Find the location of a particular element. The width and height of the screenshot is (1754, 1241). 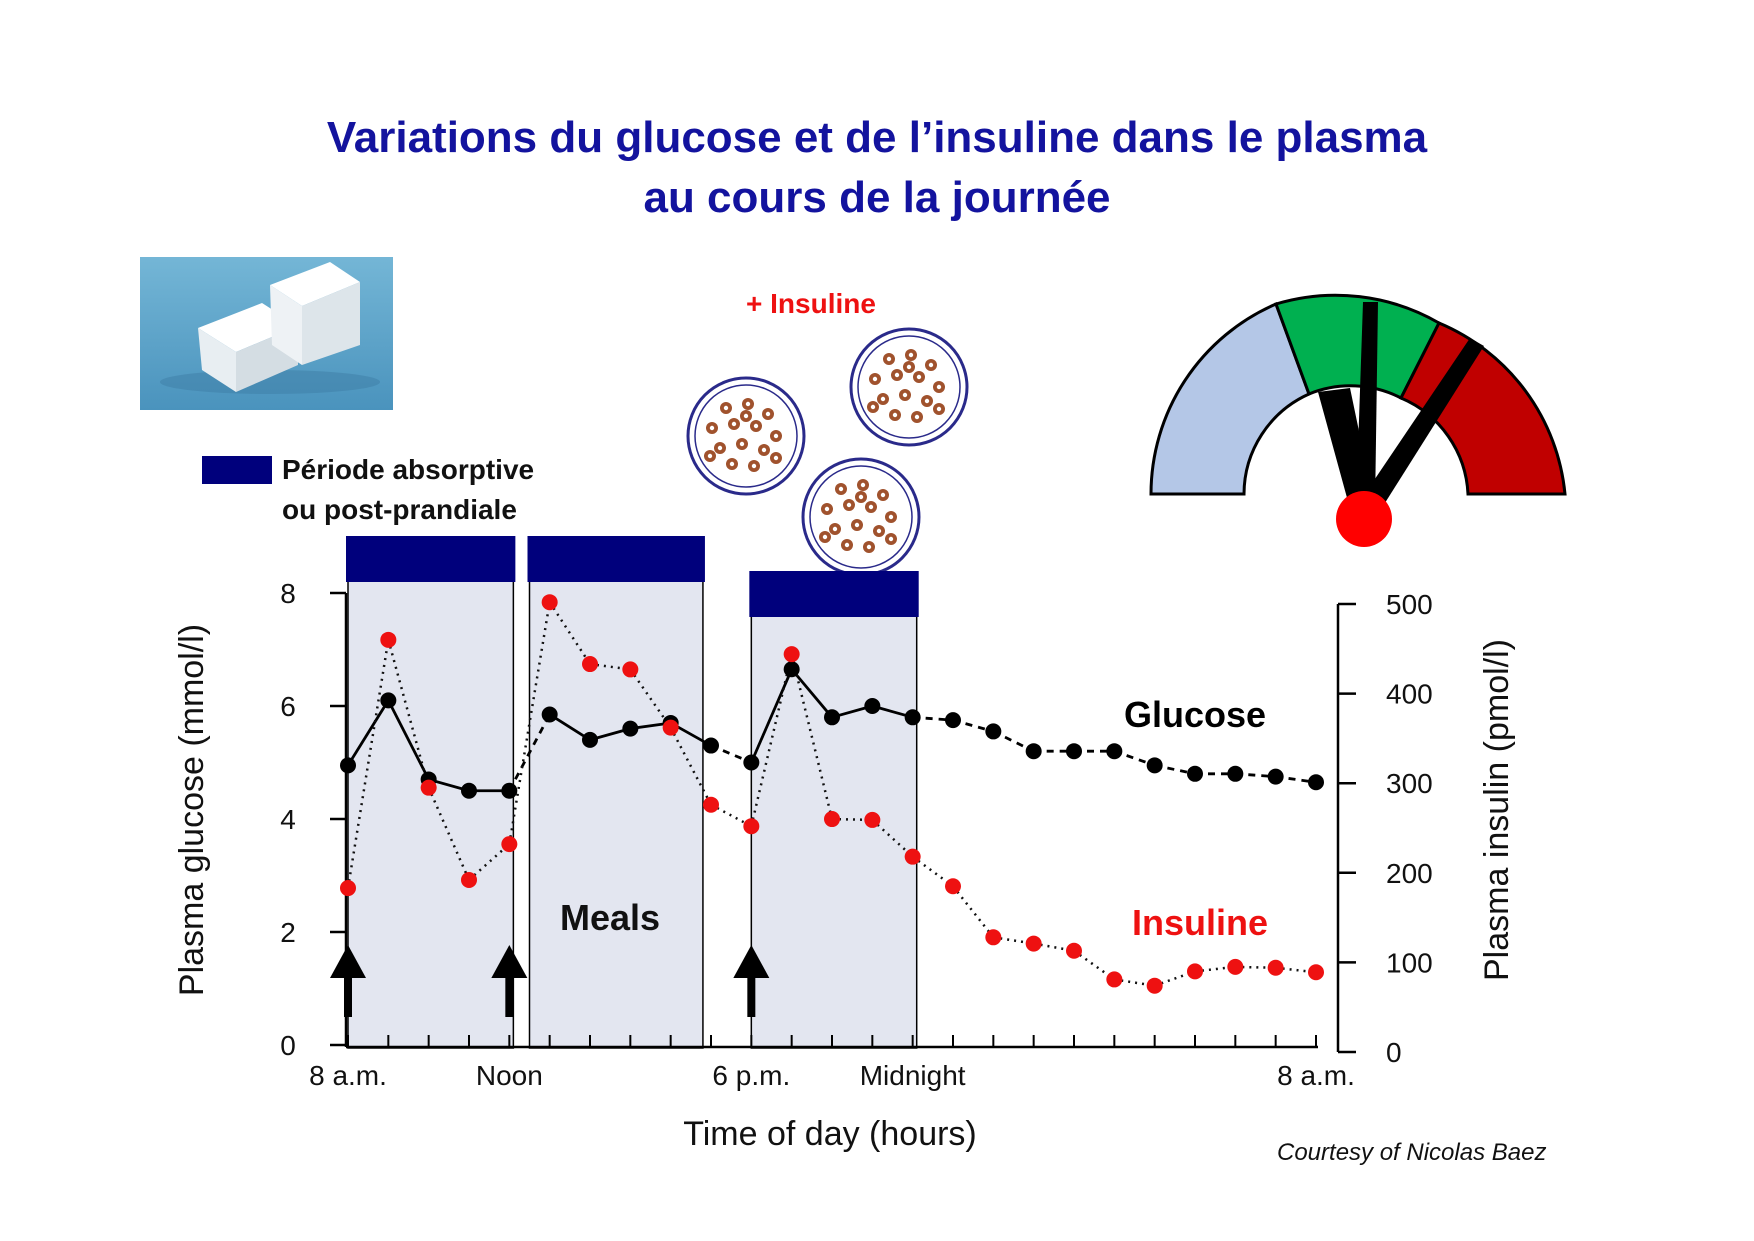

credit-text: Courtesy of Nicolas Baez is located at coordinates (1412, 1152).